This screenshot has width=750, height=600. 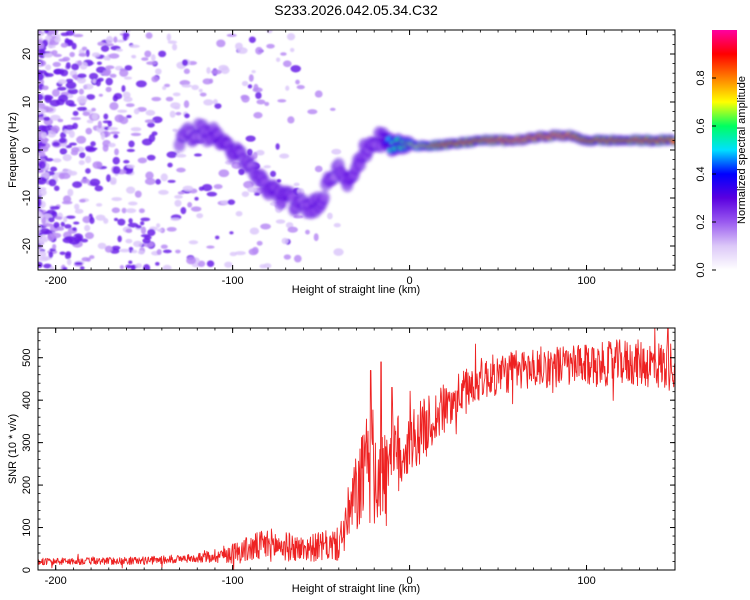 What do you see at coordinates (27, 442) in the screenshot?
I see `y-tick-label: 300` at bounding box center [27, 442].